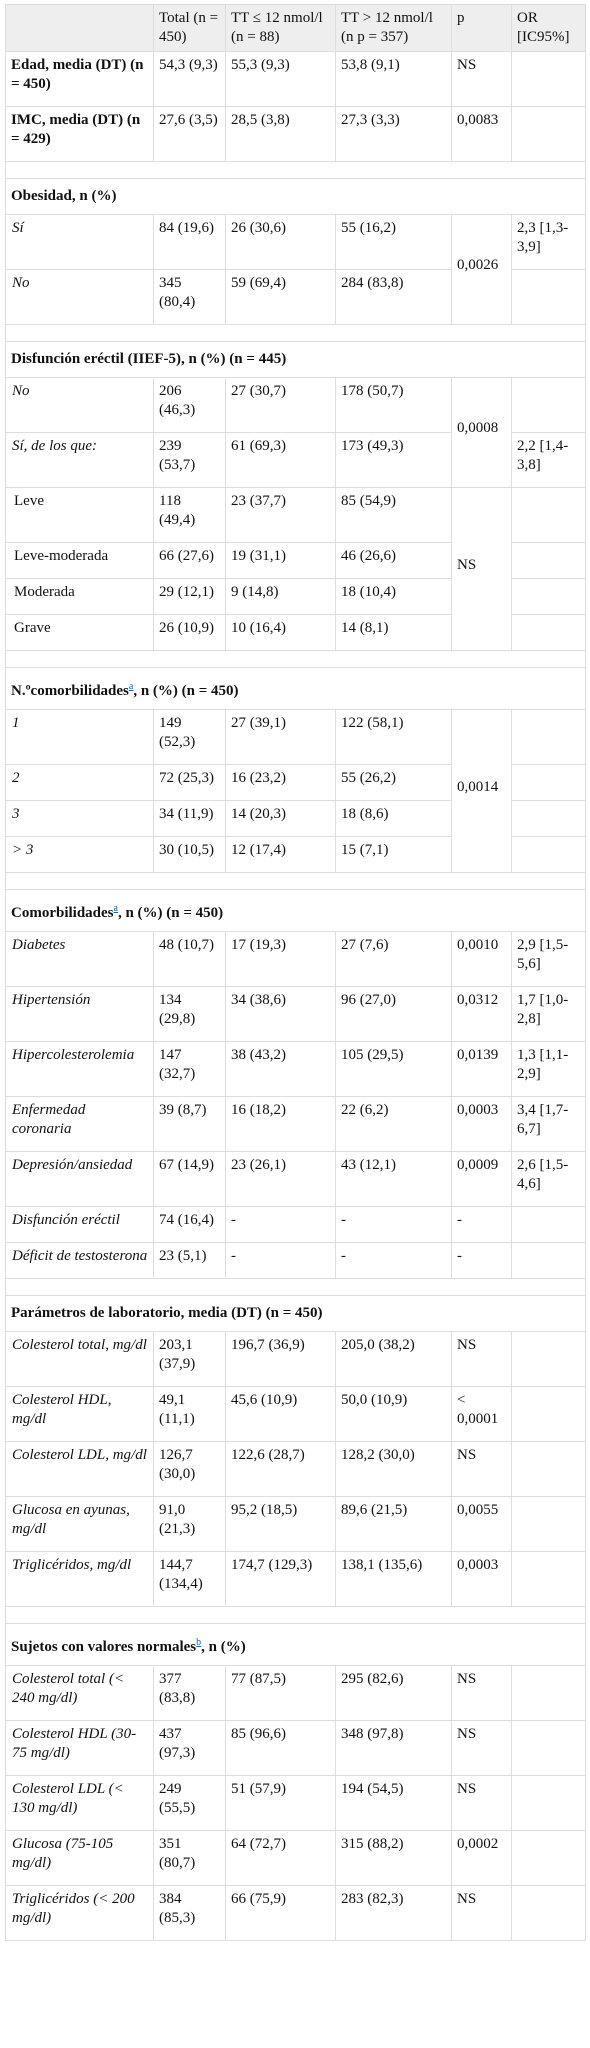  I want to click on row-label: Sí, de los que:, so click(79, 460).